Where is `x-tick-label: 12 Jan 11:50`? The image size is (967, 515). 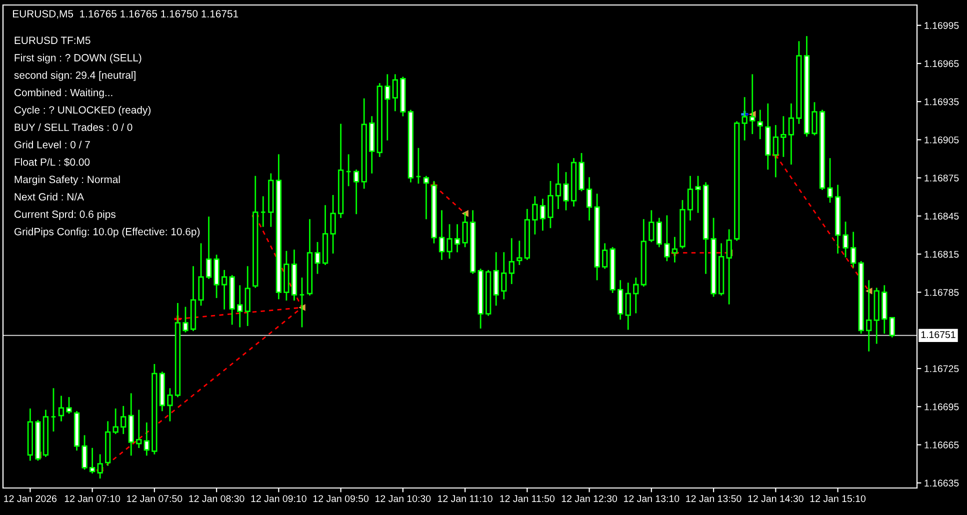 x-tick-label: 12 Jan 11:50 is located at coordinates (527, 498).